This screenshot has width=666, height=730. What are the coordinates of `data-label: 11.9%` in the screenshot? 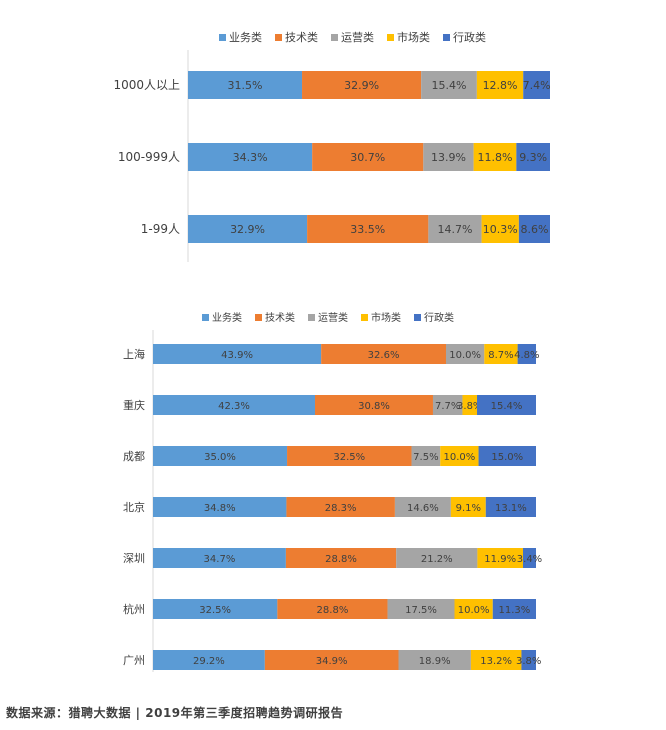 It's located at (500, 559).